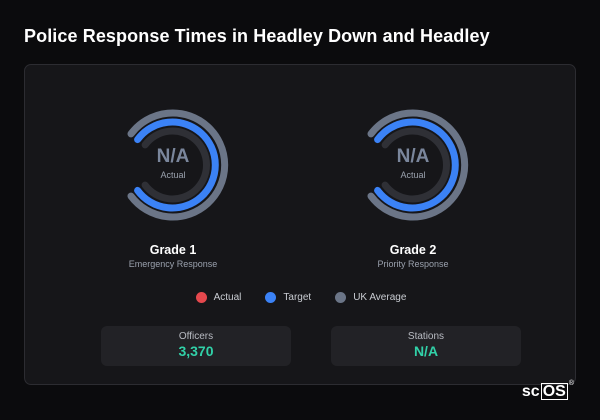  I want to click on grade-1-gauge-rings, so click(178, 165).